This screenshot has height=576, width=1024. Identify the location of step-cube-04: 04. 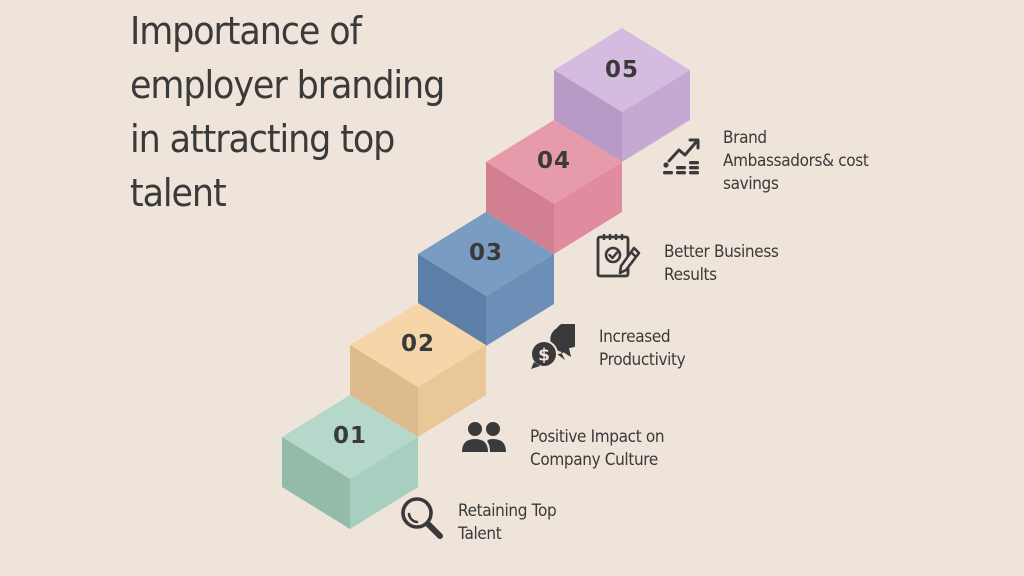
(554, 187).